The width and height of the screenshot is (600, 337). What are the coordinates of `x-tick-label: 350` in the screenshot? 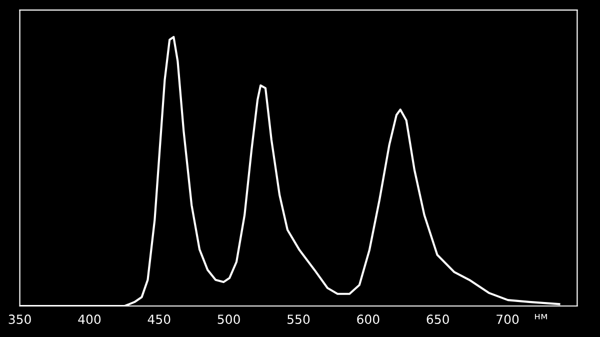 It's located at (19, 319).